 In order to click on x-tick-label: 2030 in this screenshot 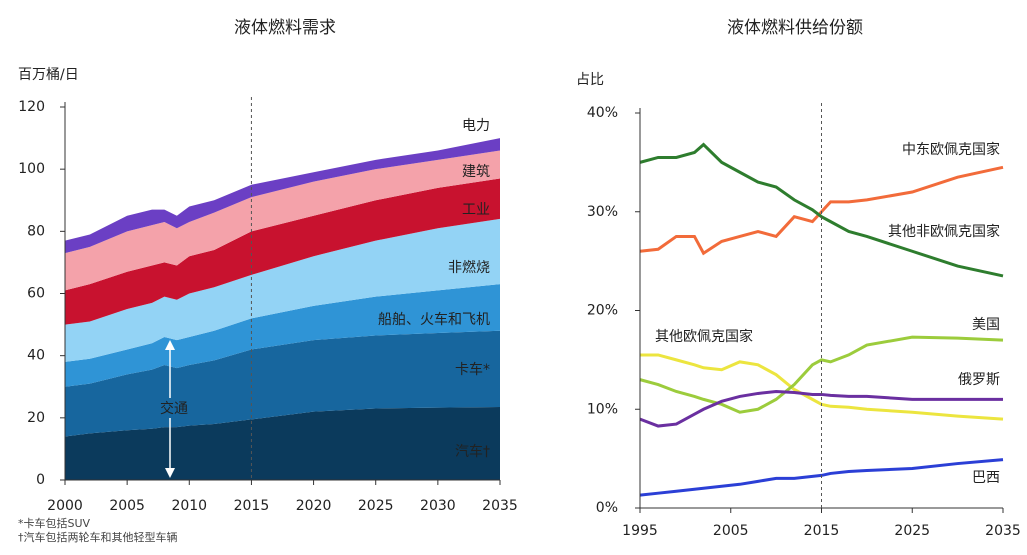, I will do `click(438, 506)`.